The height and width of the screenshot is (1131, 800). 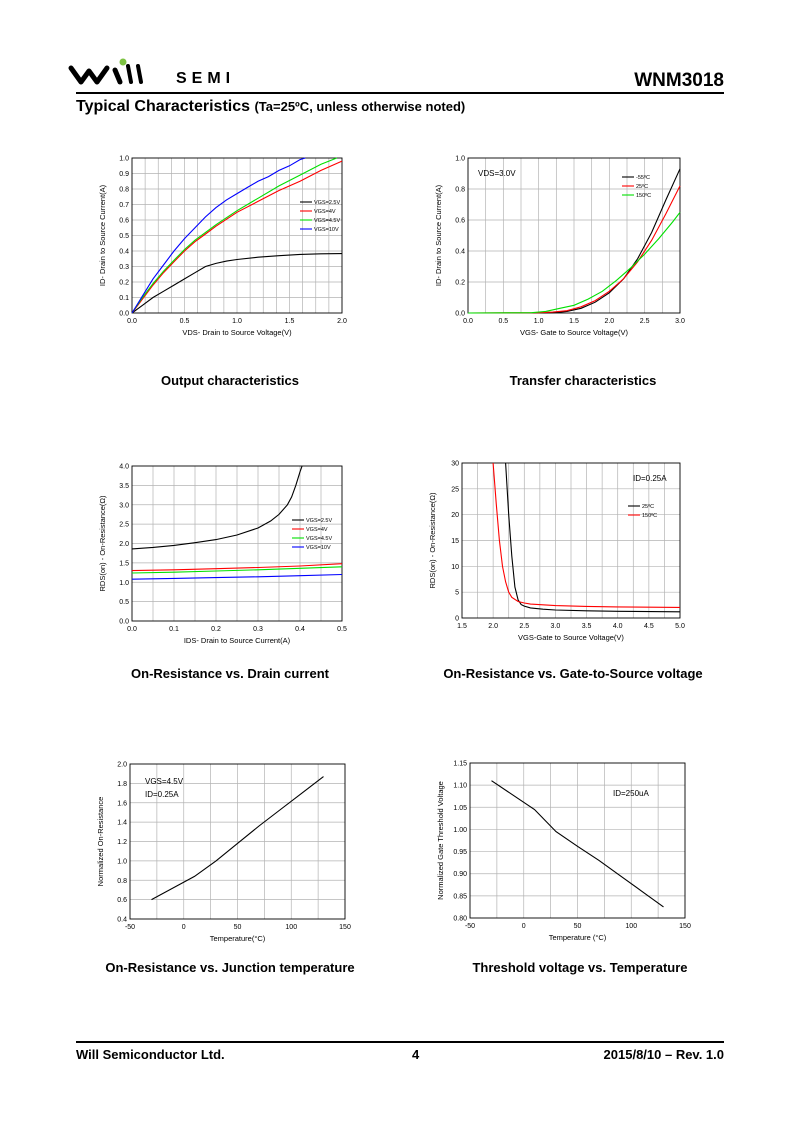 What do you see at coordinates (618, 626) in the screenshot?
I see `x-tick-label: 4.0` at bounding box center [618, 626].